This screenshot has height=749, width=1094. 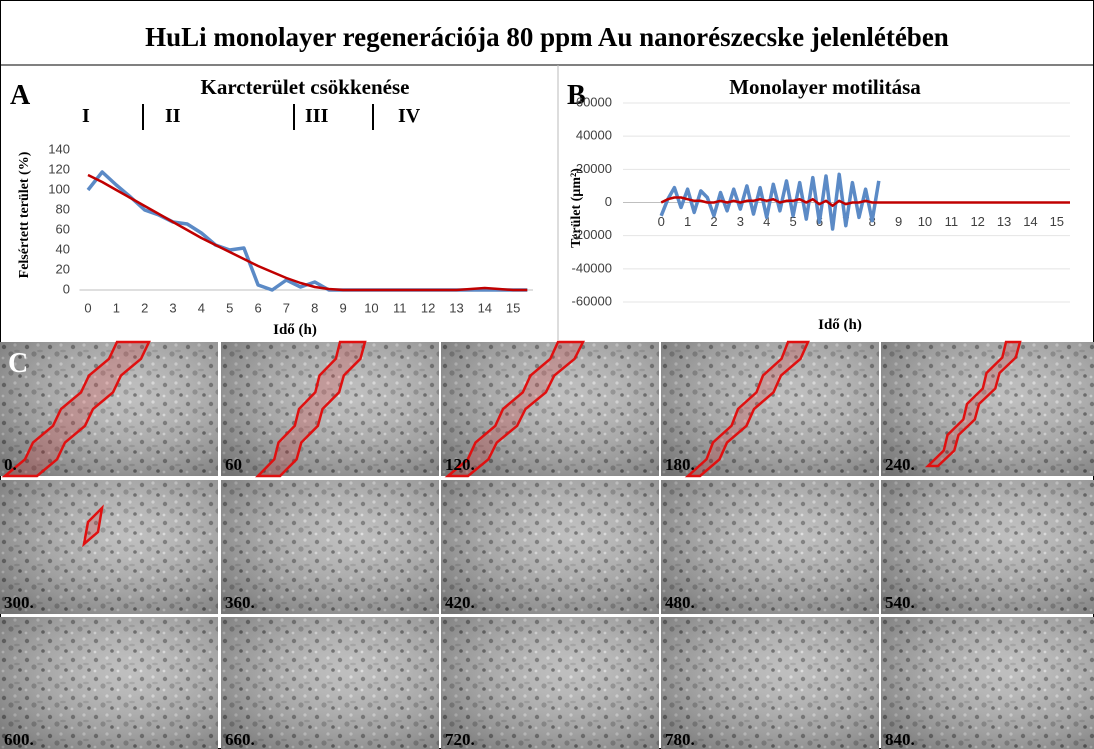 I want to click on y-tick-label: 40000, so click(x=594, y=135).